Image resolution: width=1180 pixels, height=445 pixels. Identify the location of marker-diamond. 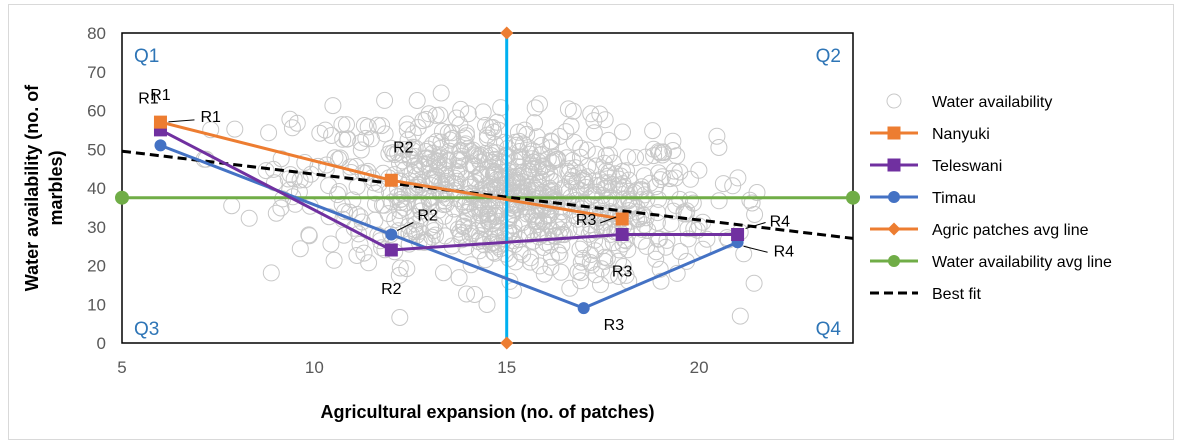
(507, 33).